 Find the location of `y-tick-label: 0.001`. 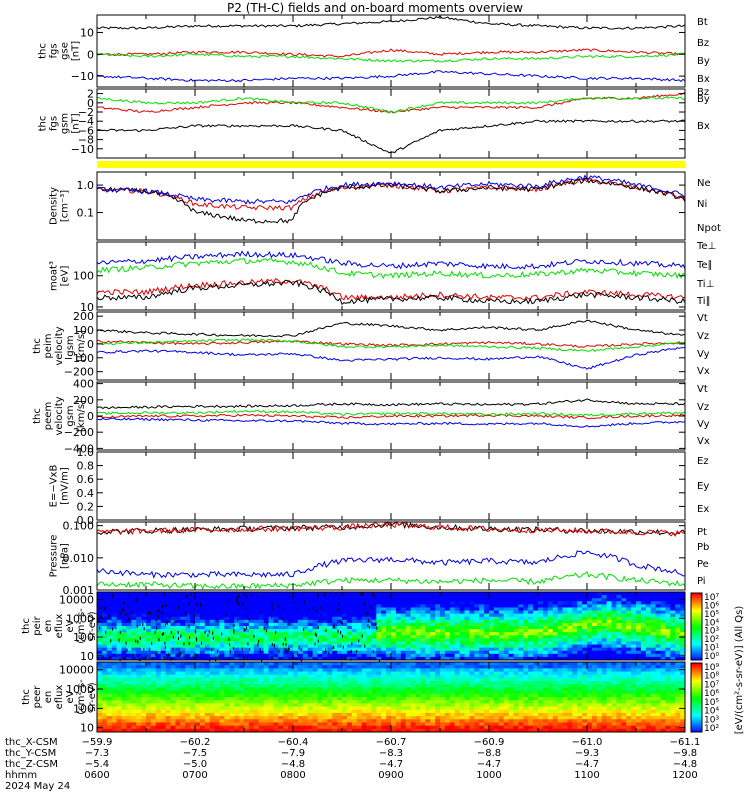

y-tick-label: 0.001 is located at coordinates (79, 590).